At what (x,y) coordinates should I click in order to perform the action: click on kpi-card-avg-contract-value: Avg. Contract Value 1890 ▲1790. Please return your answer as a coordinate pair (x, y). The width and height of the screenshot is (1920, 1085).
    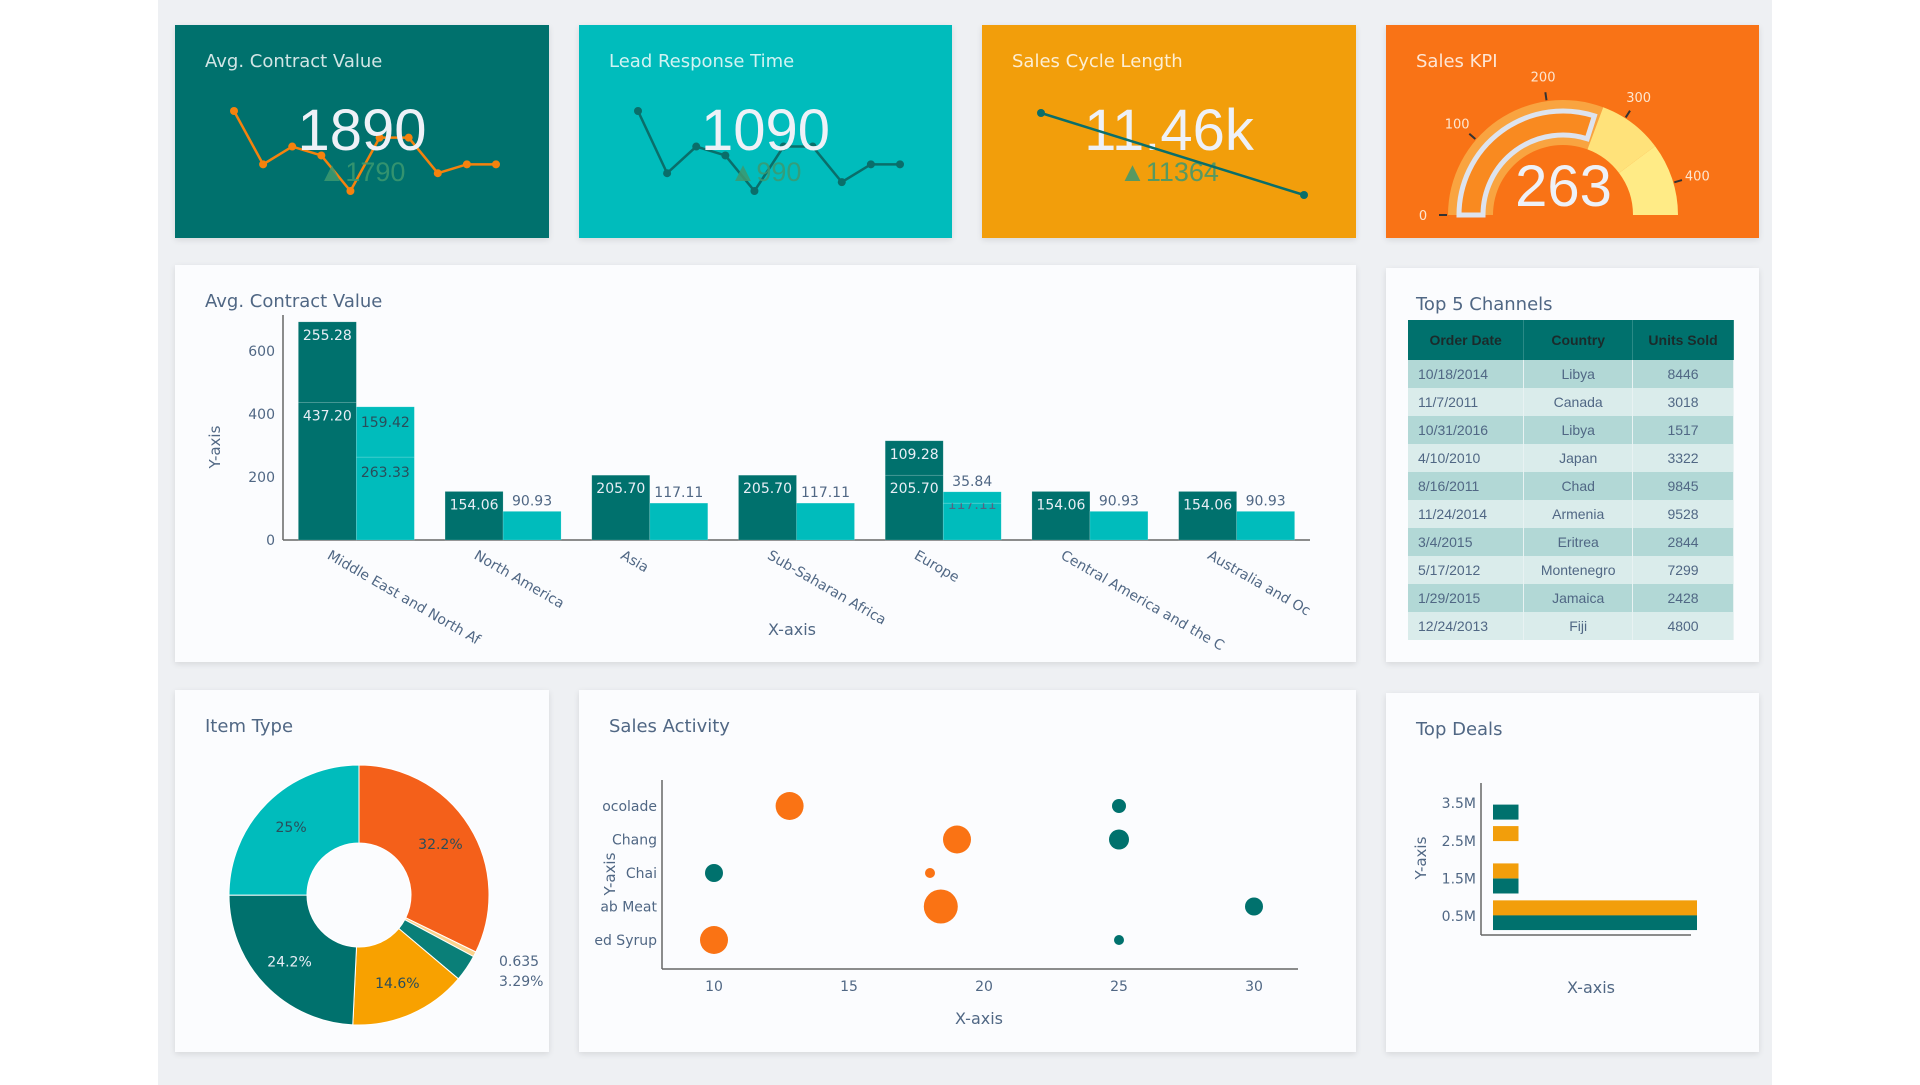
    Looking at the image, I should click on (362, 131).